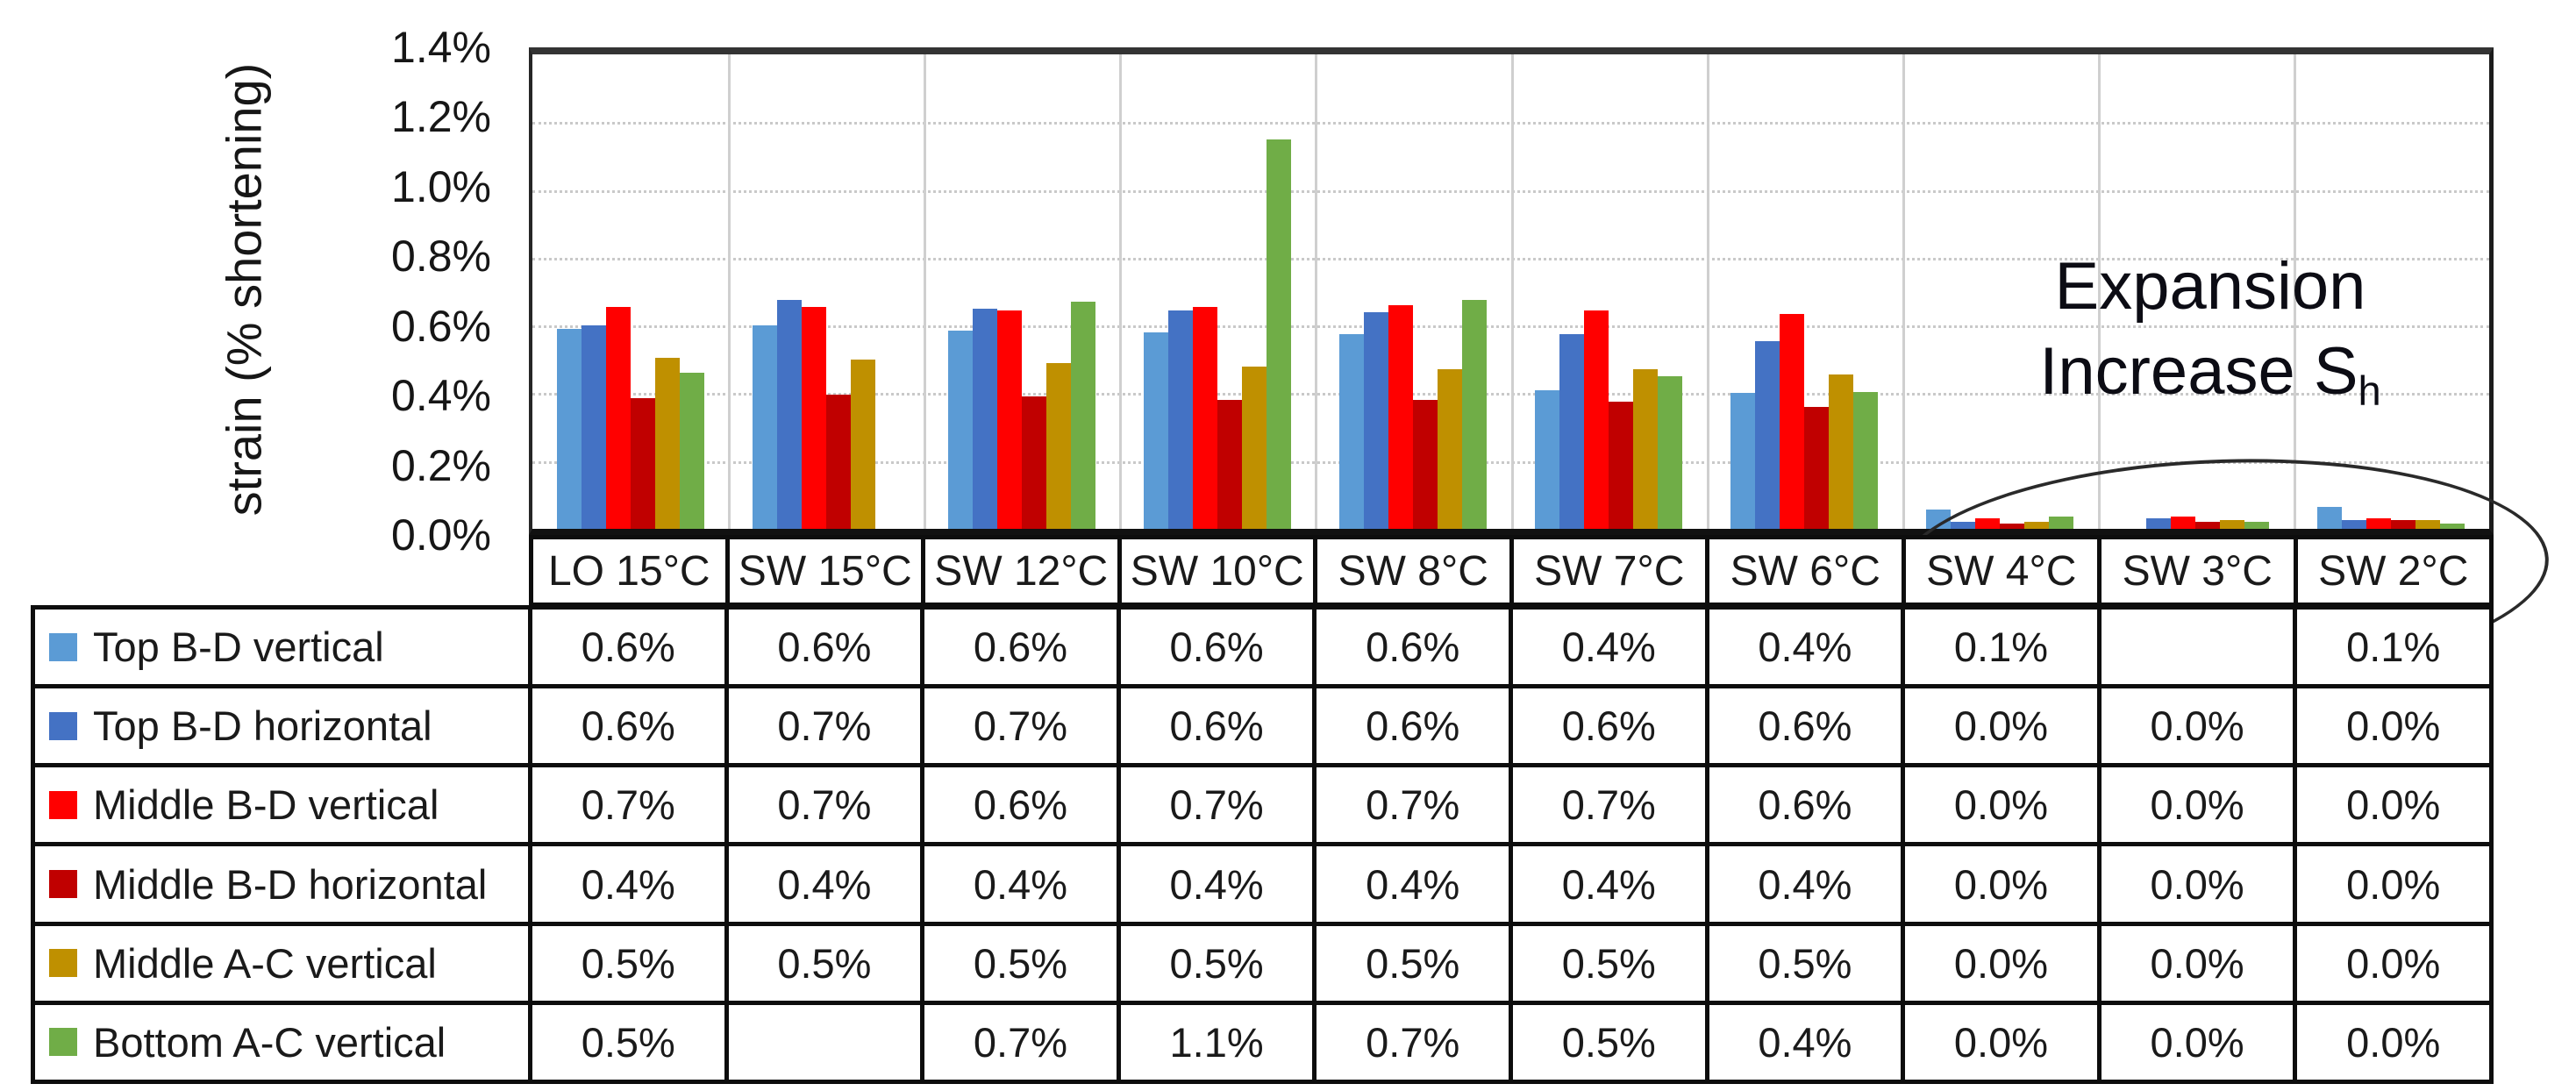  What do you see at coordinates (1413, 571) in the screenshot?
I see `category-header-cell: SW 8°C` at bounding box center [1413, 571].